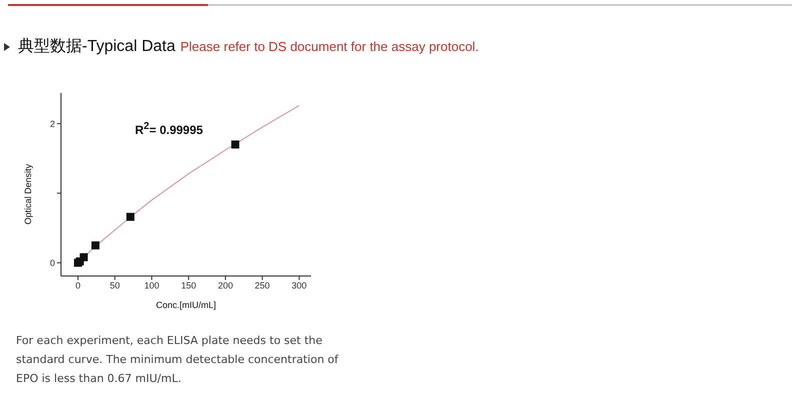 The image size is (800, 395). I want to click on annotation: R$^{2}$= 0.99995, so click(169, 129).